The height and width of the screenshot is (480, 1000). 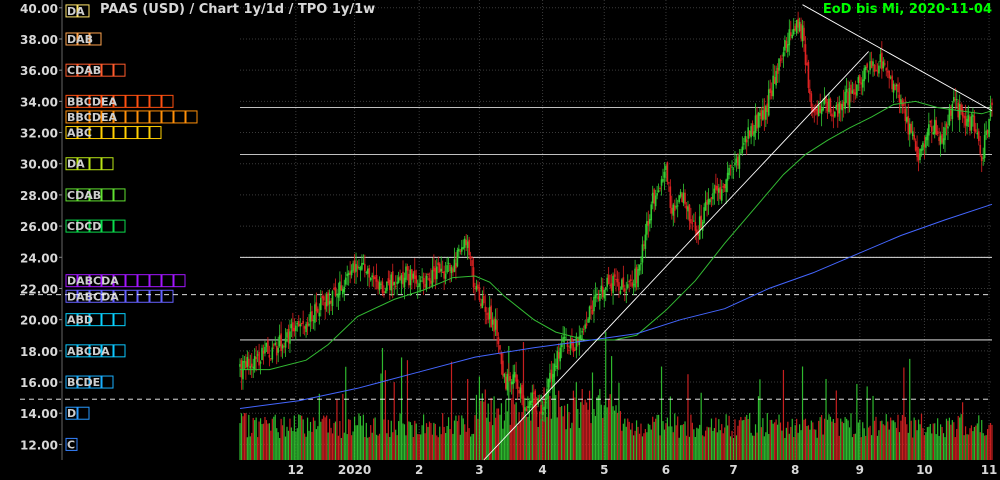 What do you see at coordinates (39, 321) in the screenshot?
I see `y-tick-label: 20.00` at bounding box center [39, 321].